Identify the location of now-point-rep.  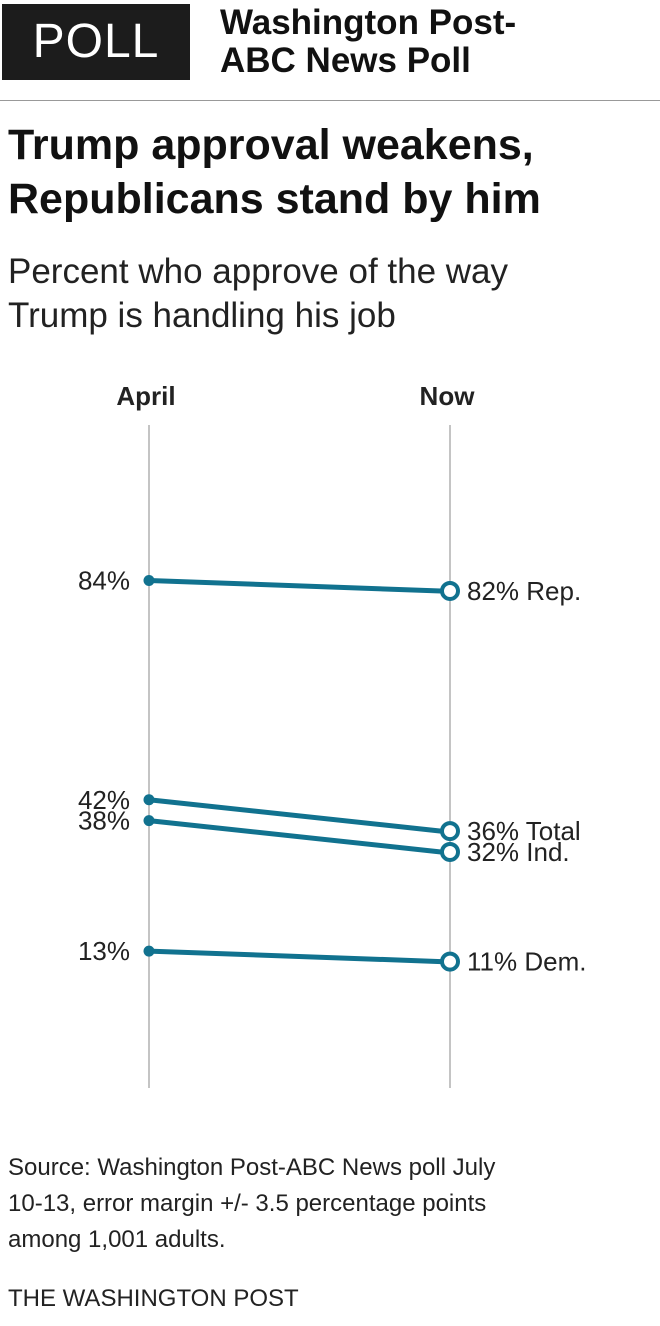
(450, 590).